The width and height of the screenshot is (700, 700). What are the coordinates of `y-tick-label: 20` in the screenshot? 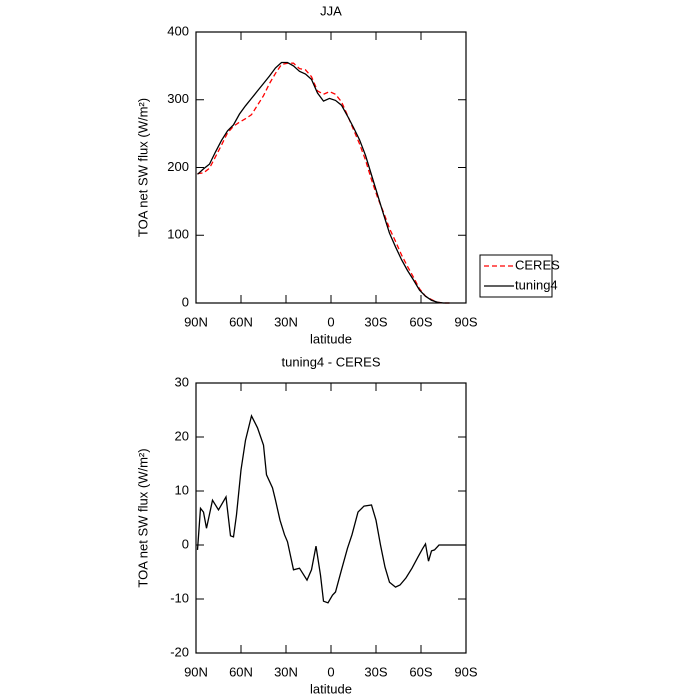 It's located at (182, 435).